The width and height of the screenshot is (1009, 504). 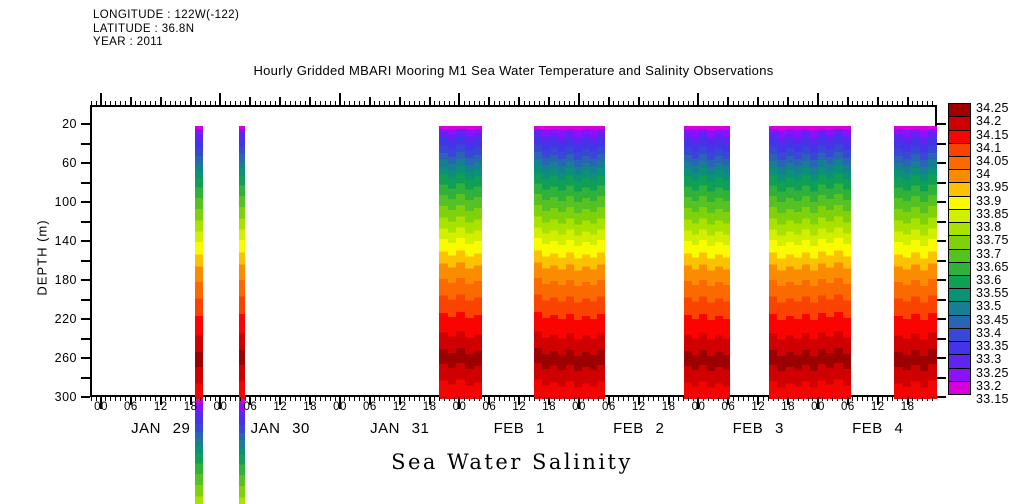 I want to click on x-hour-label: 00, so click(x=698, y=407).